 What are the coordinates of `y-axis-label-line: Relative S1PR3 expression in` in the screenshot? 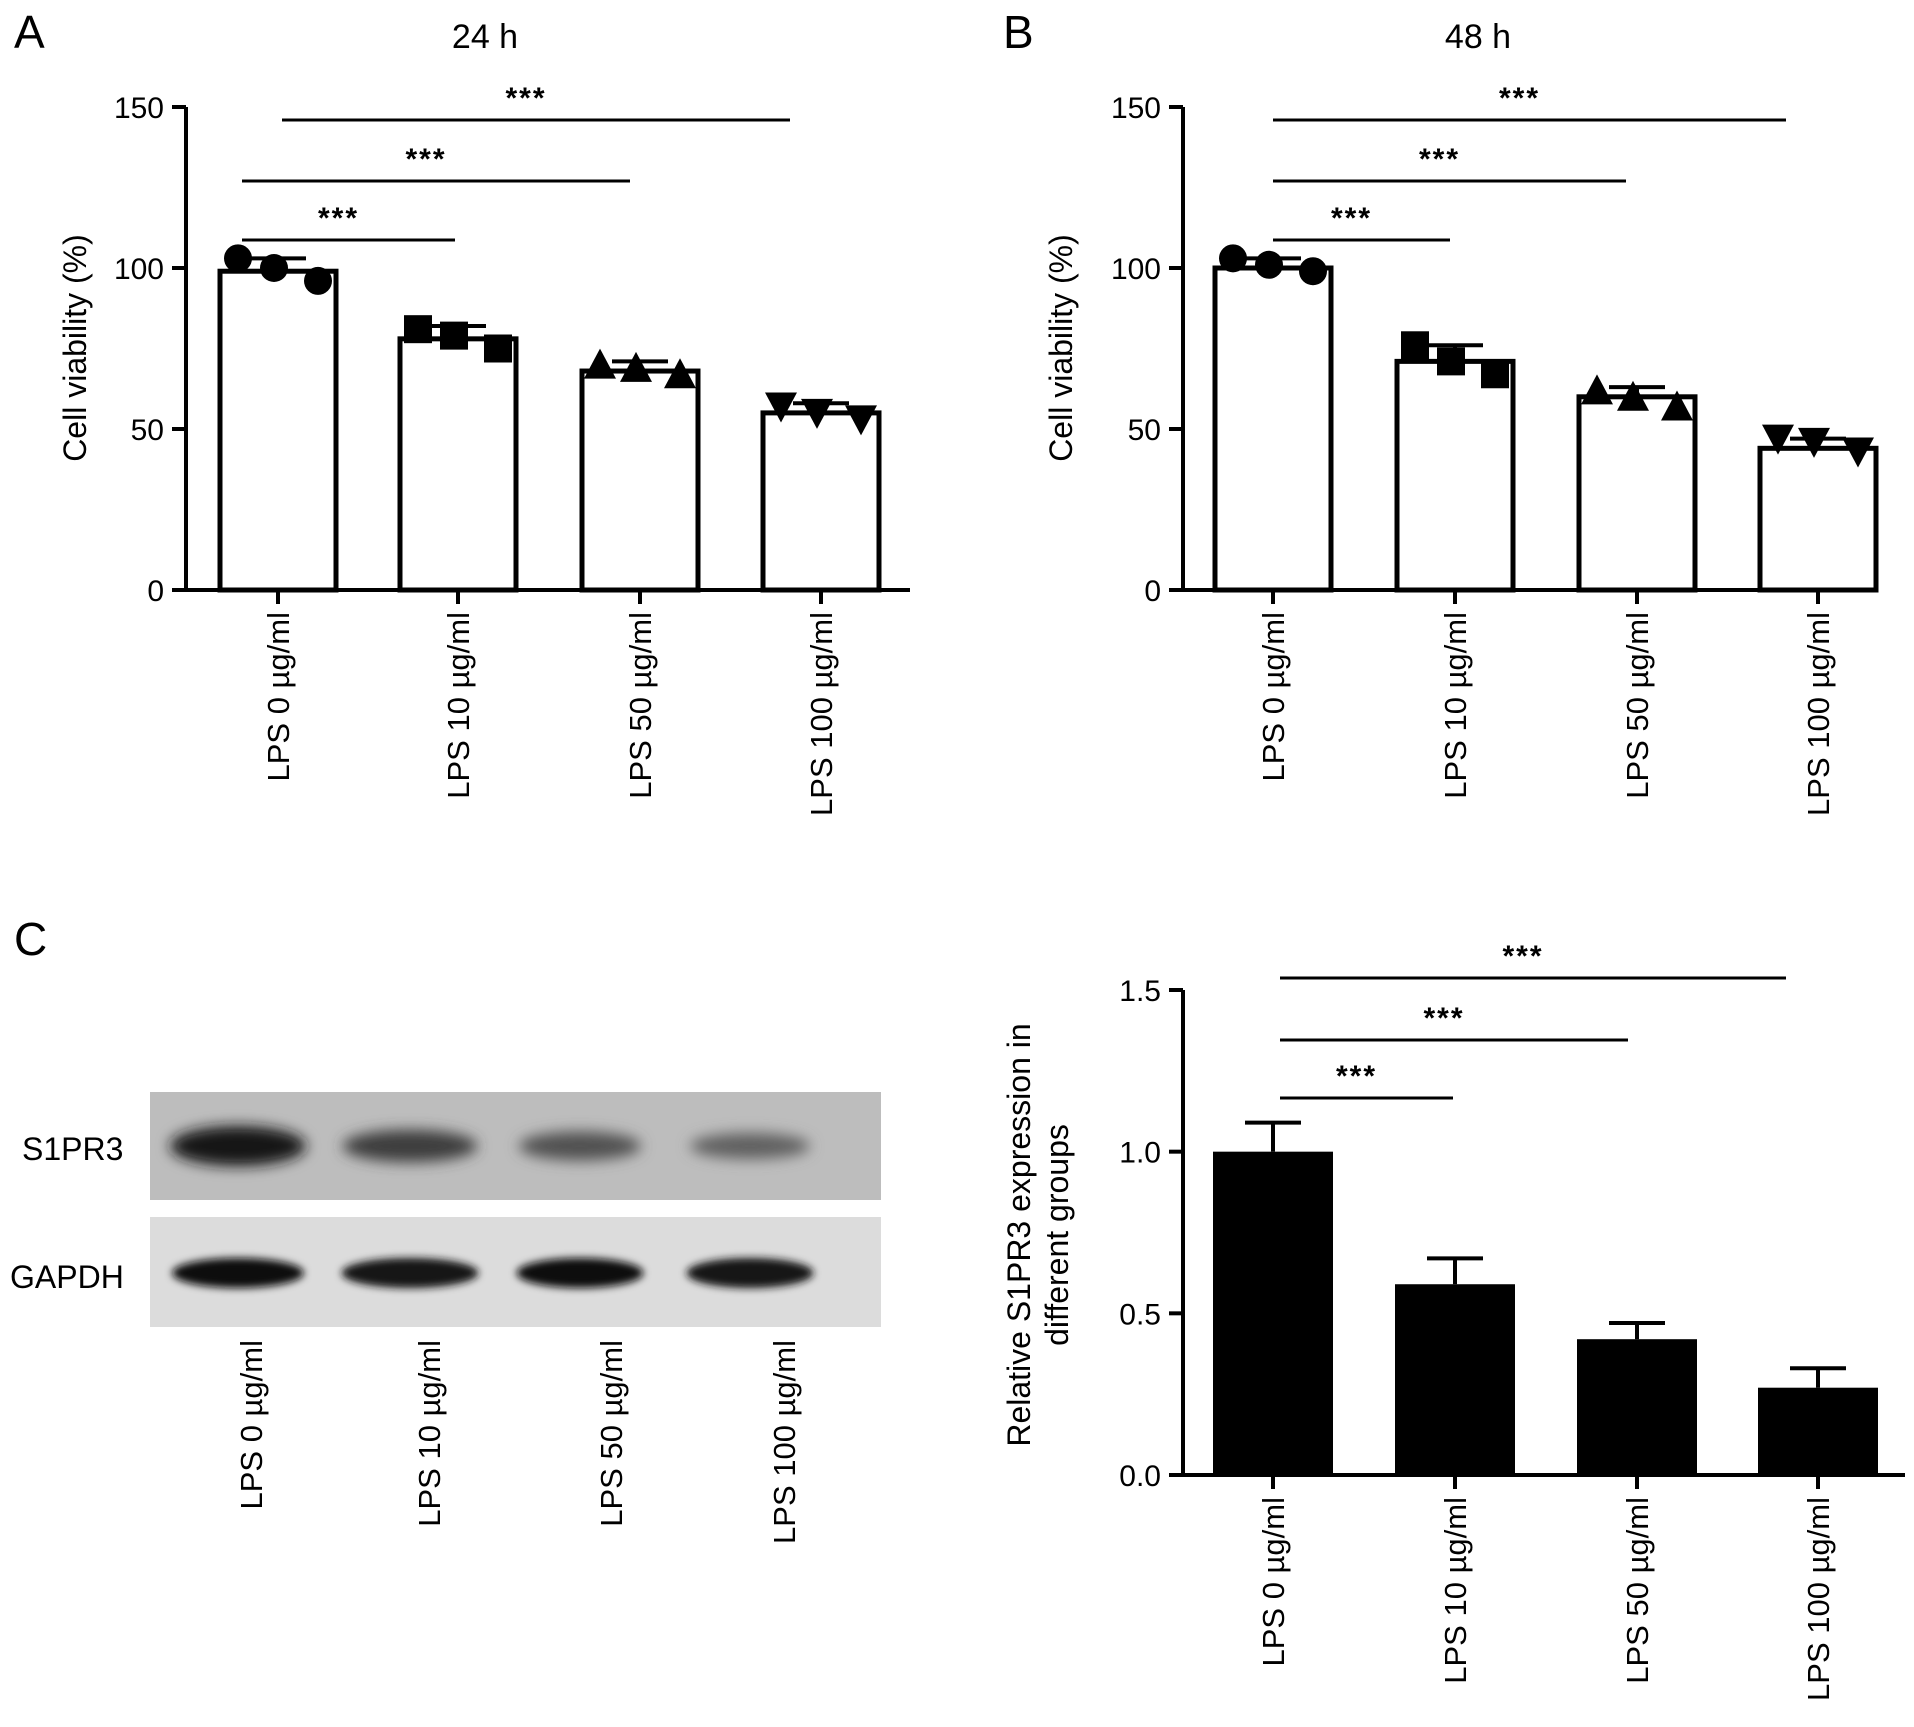 It's located at (1019, 1234).